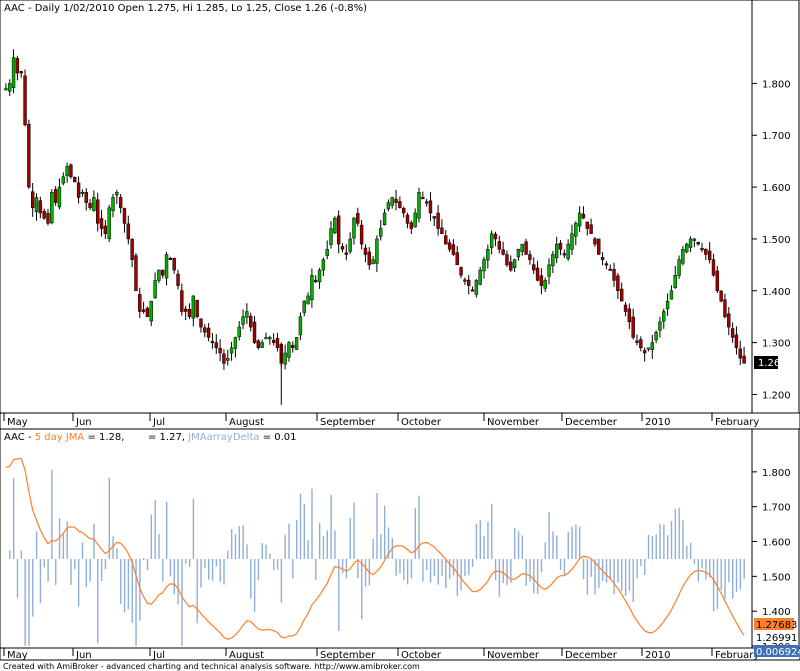 Image resolution: width=800 pixels, height=671 pixels. I want to click on indicator-x-month-label: October, so click(421, 655).